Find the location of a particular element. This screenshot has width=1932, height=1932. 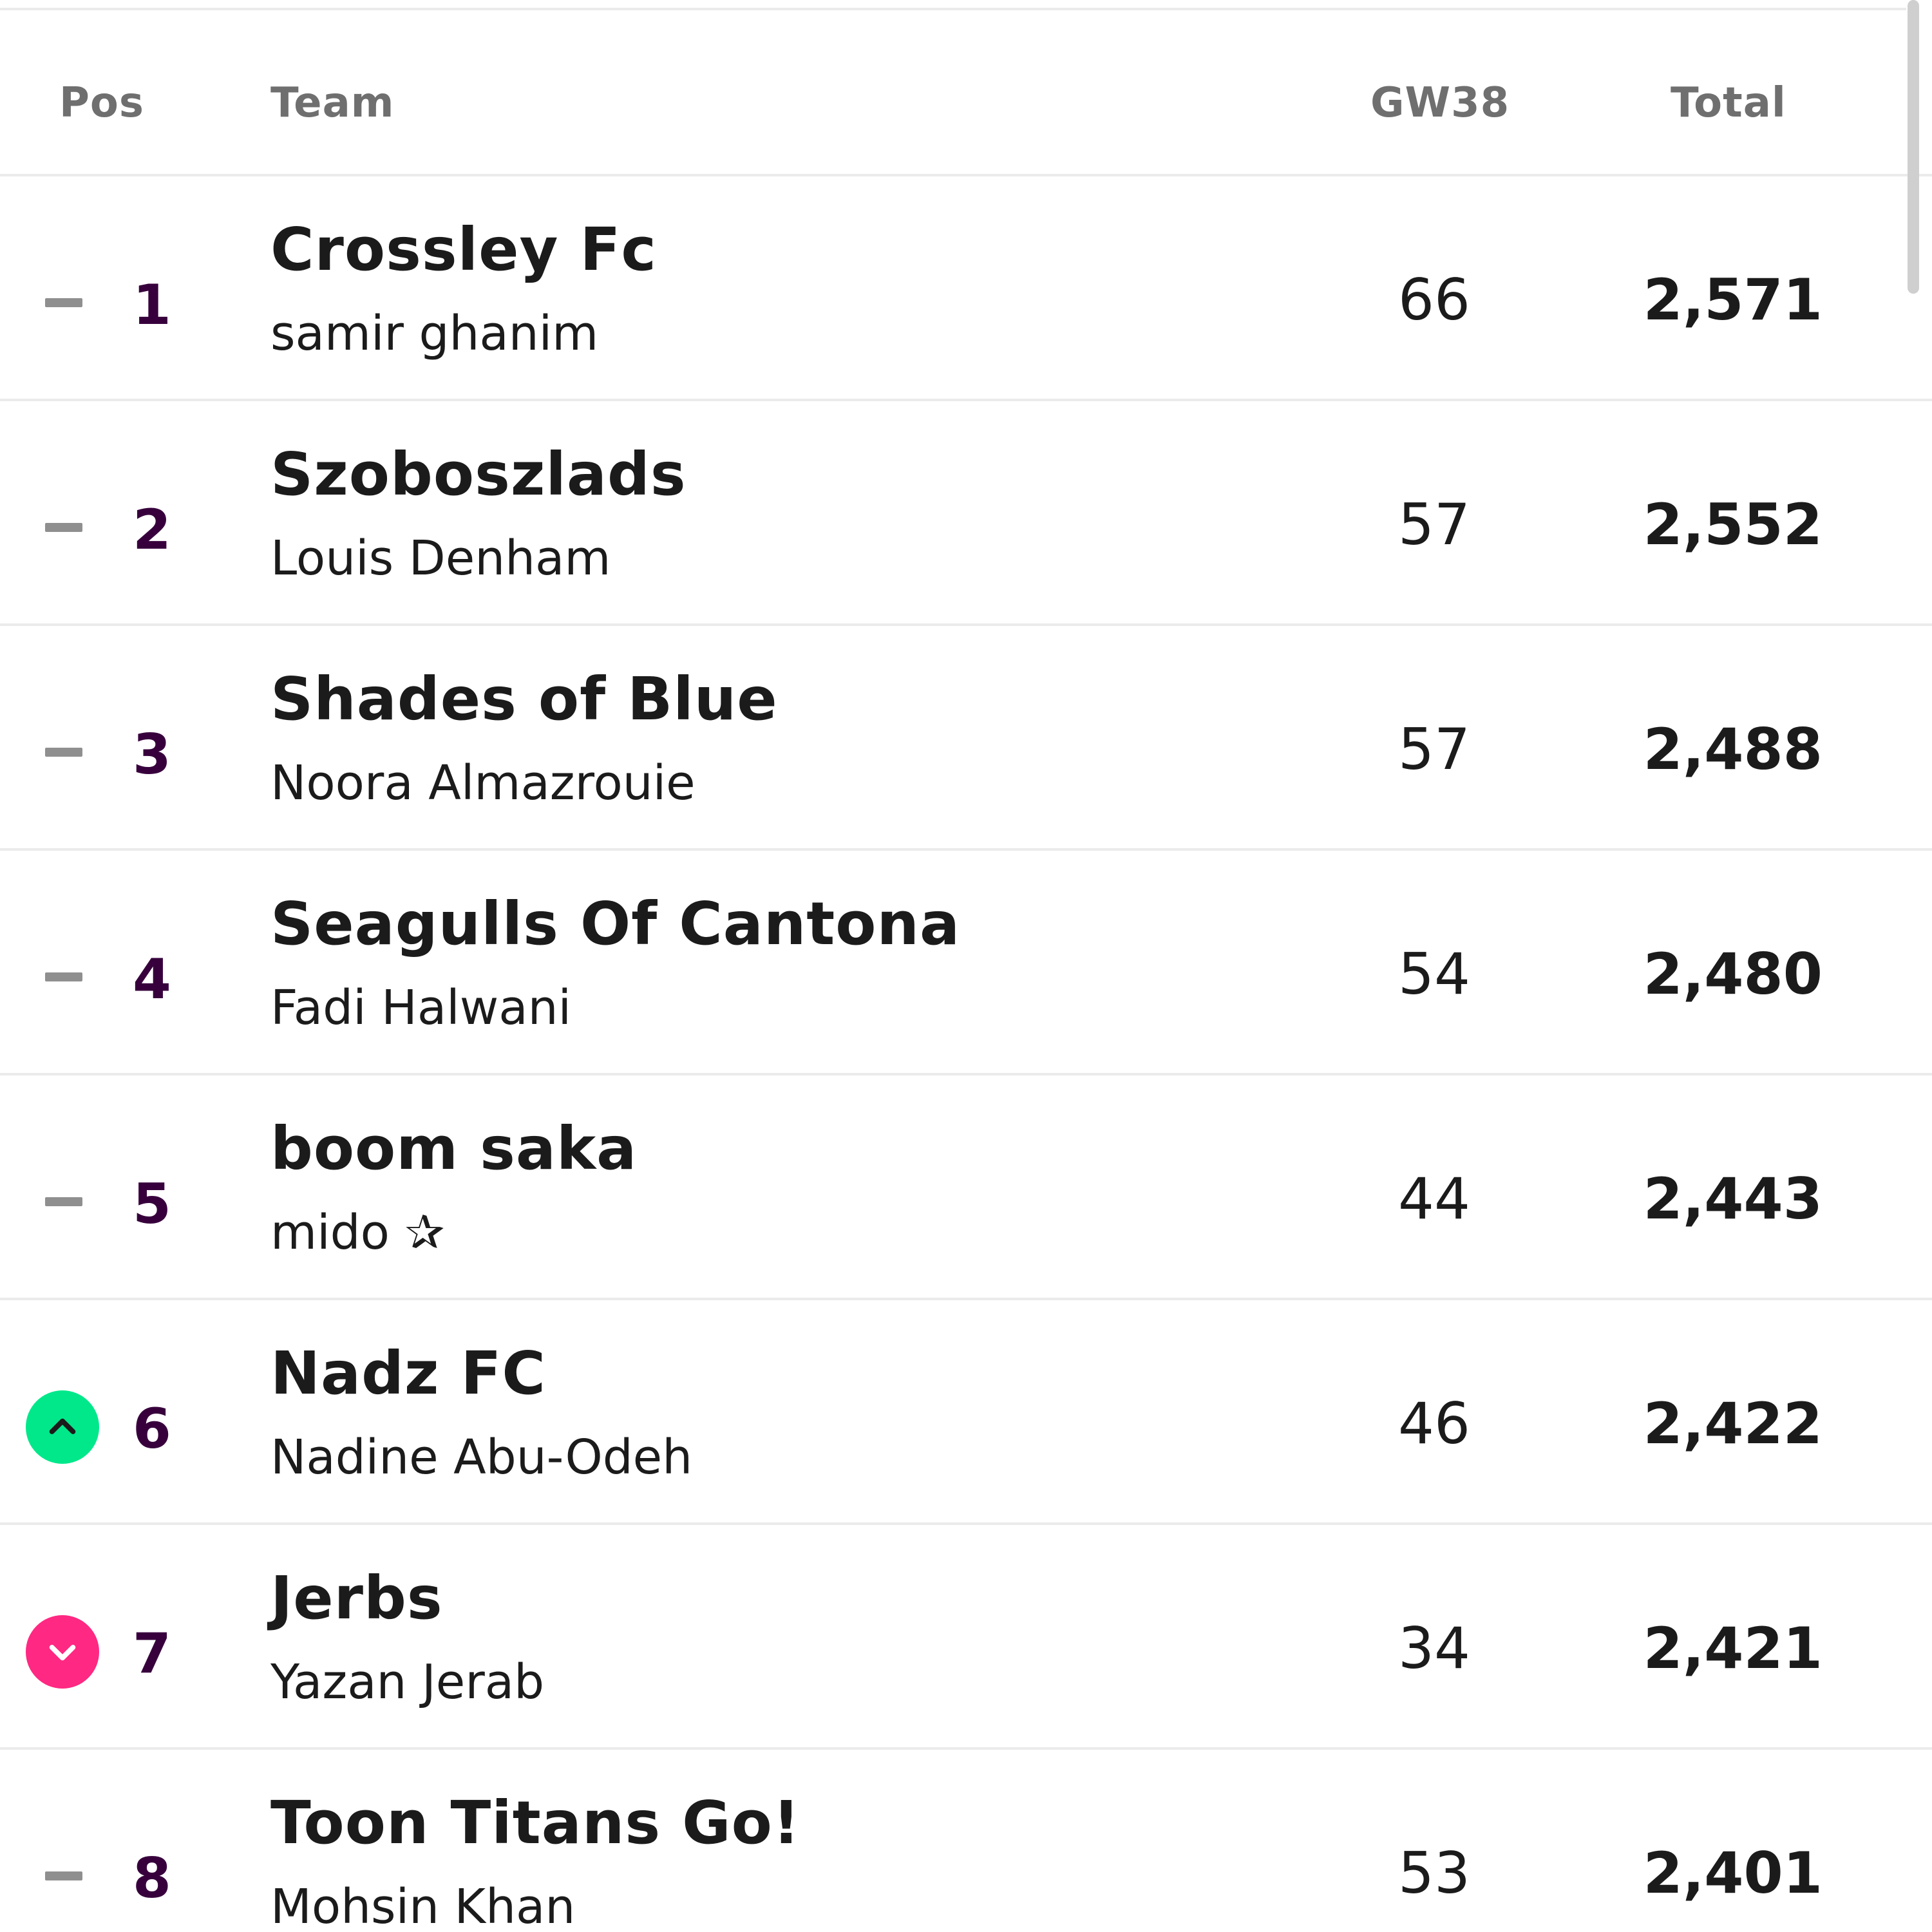

standings-row: 8 Toon Titans Go! Mohsin Khan 53 2,401 is located at coordinates (966, 1841).